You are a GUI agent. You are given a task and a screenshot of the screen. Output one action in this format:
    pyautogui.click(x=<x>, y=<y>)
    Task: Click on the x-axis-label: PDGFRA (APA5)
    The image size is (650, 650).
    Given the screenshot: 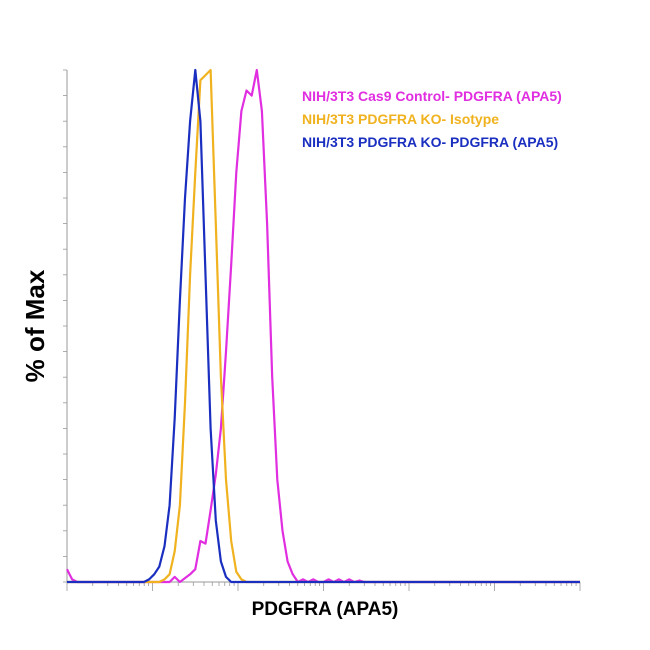 What is the action you would take?
    pyautogui.click(x=325, y=609)
    